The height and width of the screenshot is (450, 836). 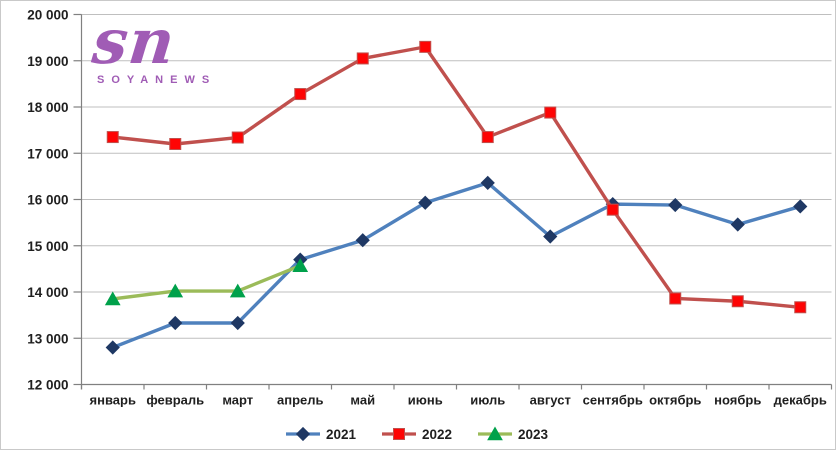 I want to click on x-tick-label: март, so click(x=237, y=400).